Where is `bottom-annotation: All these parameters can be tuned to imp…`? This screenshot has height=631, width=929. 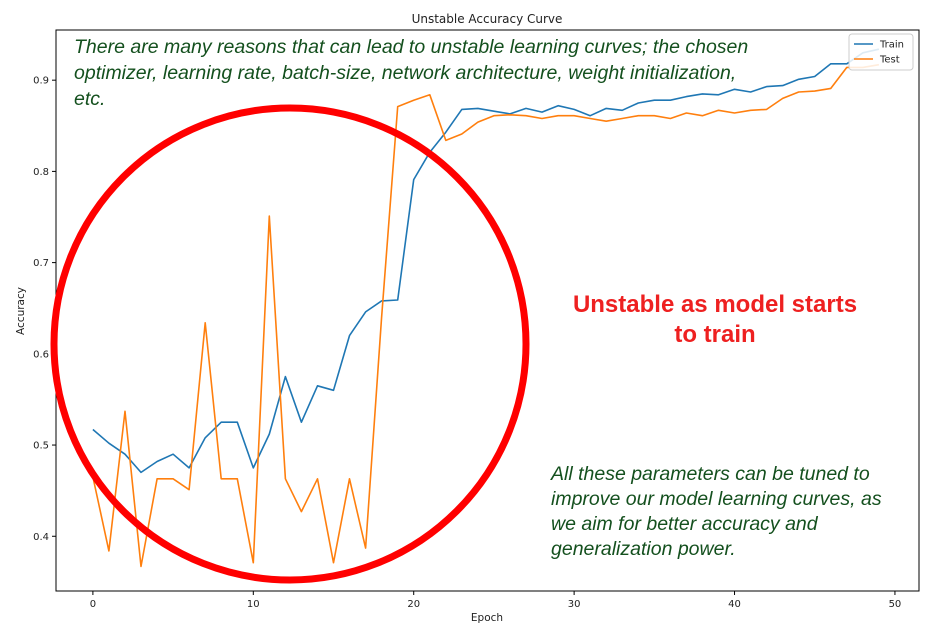 bottom-annotation: All these parameters can be tuned to imp… is located at coordinates (716, 511).